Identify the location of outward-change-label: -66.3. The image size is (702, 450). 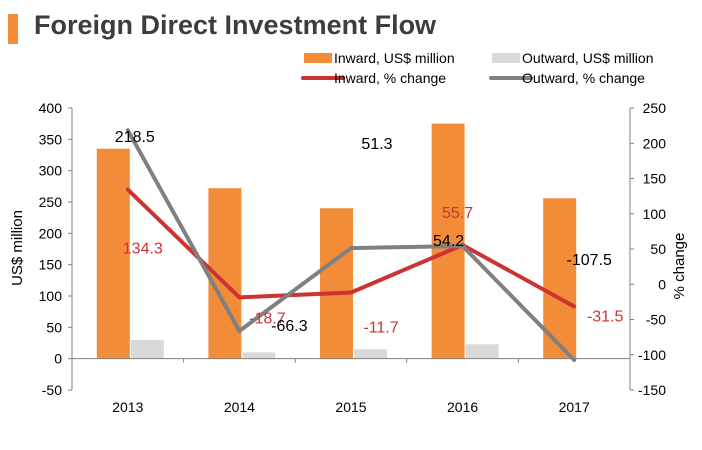
(289, 326).